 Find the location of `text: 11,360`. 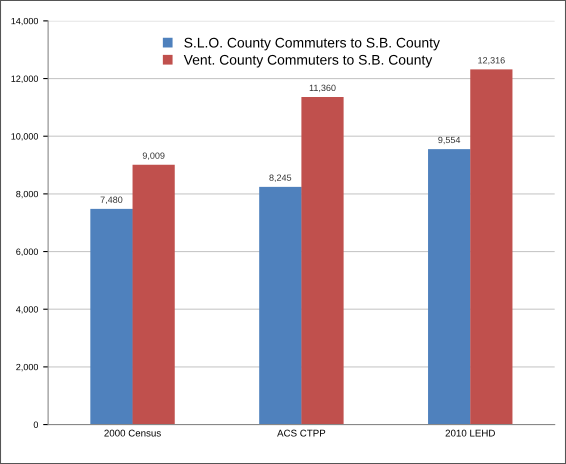

text: 11,360 is located at coordinates (323, 88).